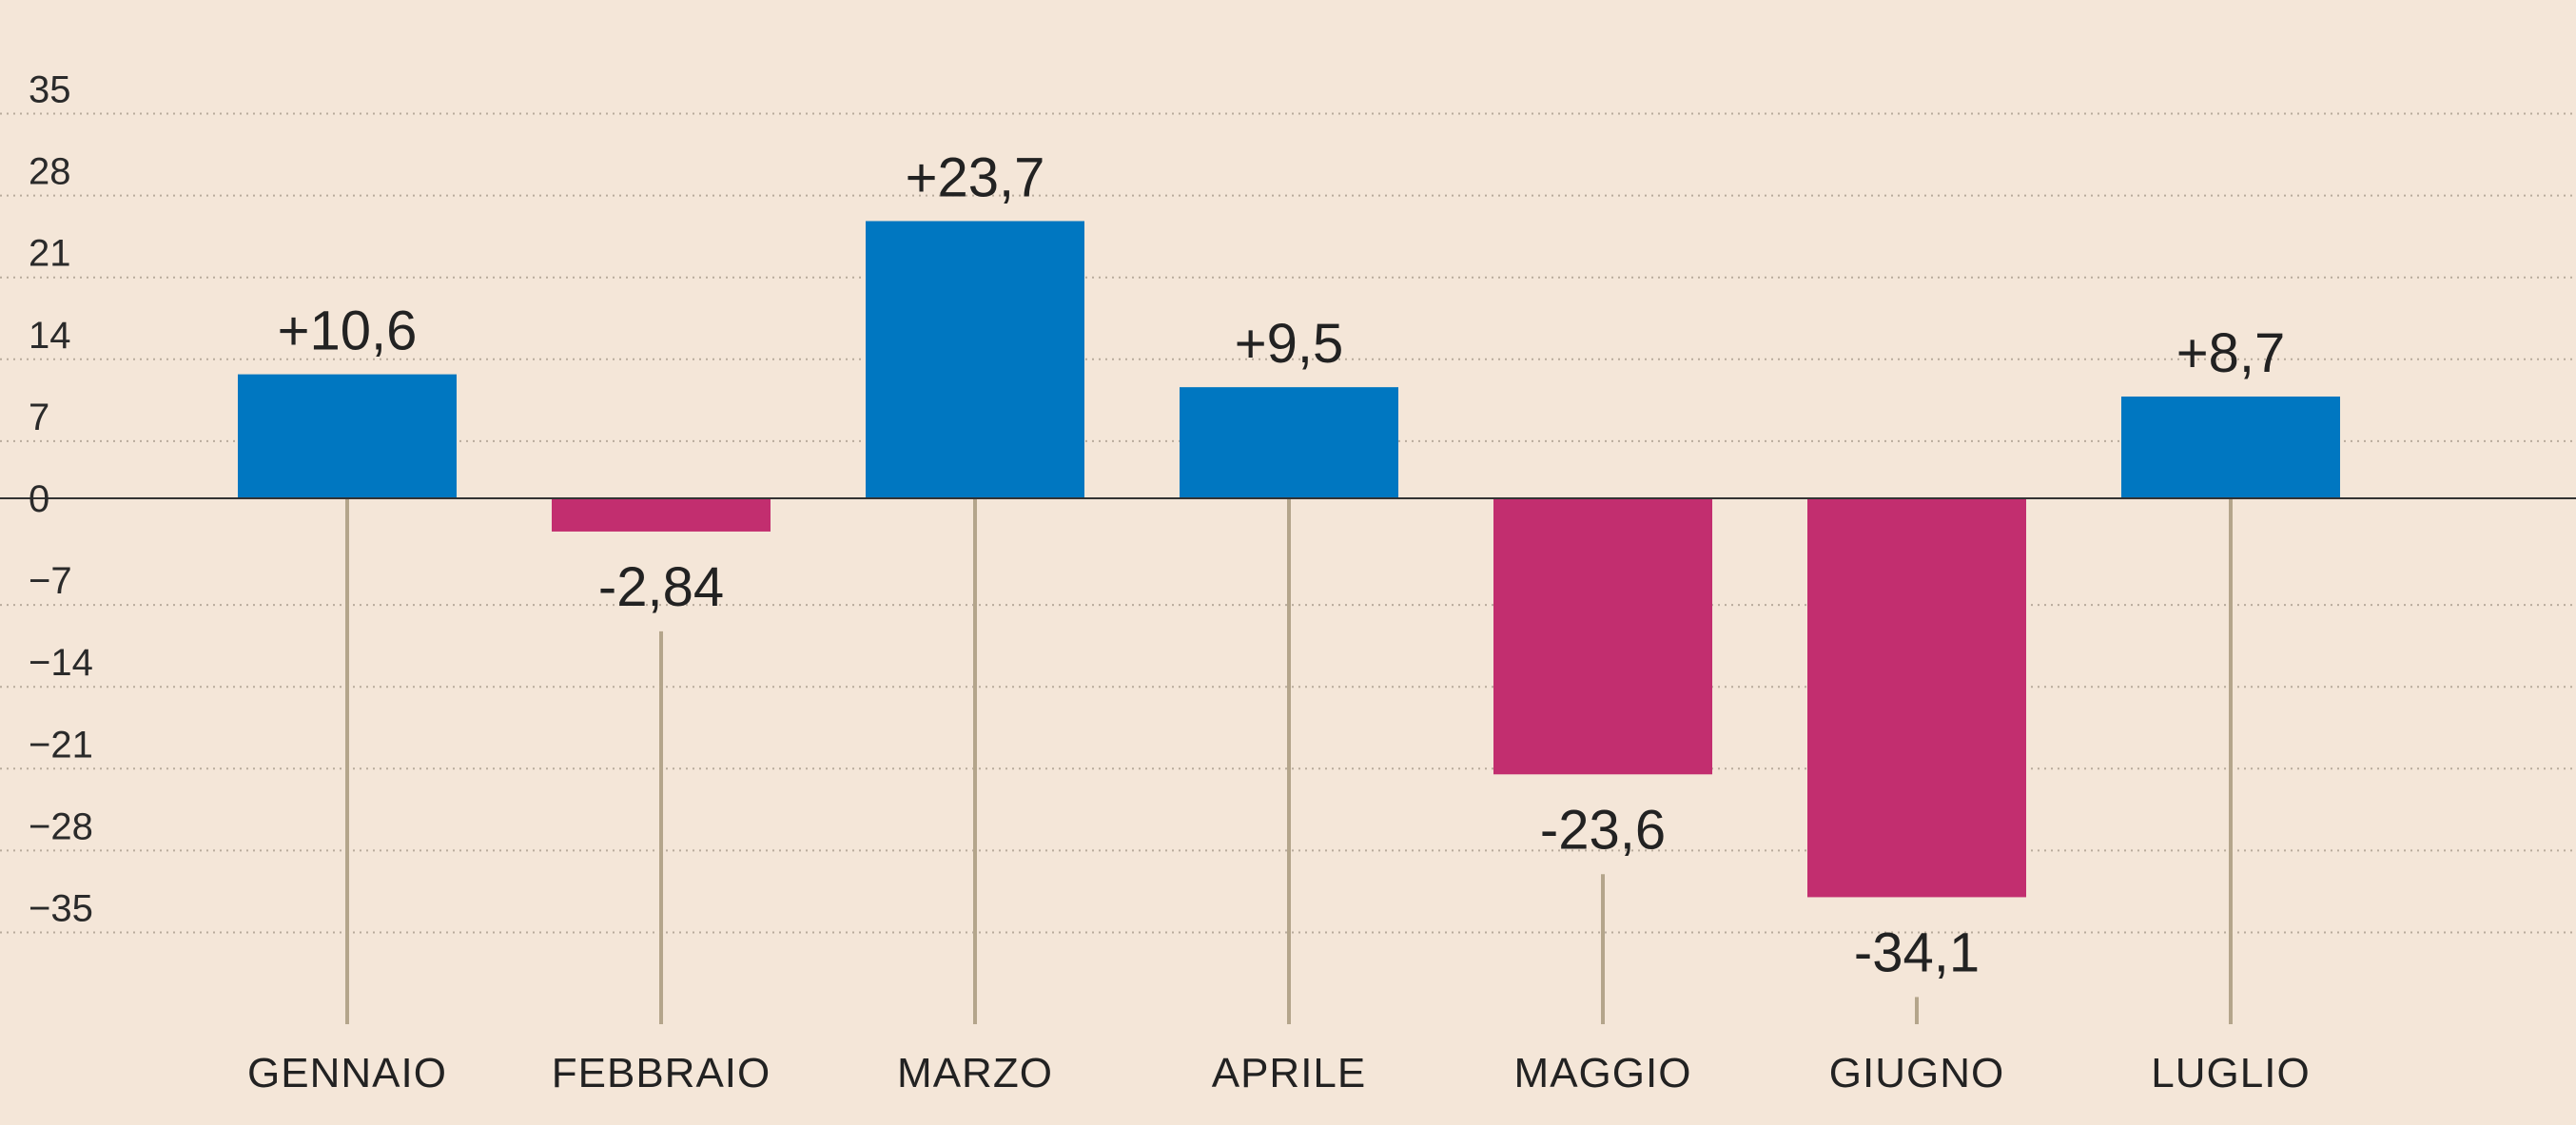  I want to click on bar-marzo, so click(975, 360).